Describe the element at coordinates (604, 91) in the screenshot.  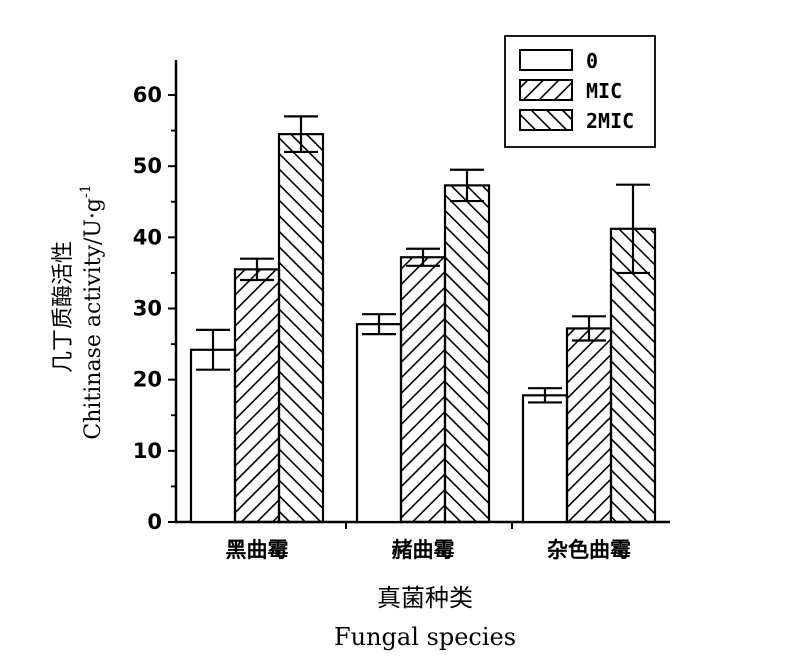
I see `legend-label: MIC` at that location.